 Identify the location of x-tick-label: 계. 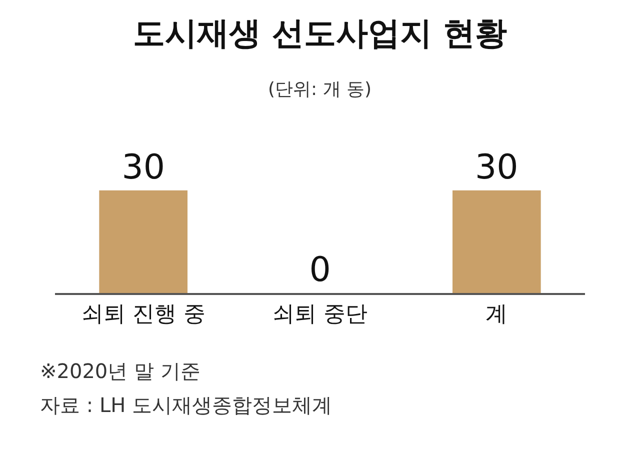
(497, 315).